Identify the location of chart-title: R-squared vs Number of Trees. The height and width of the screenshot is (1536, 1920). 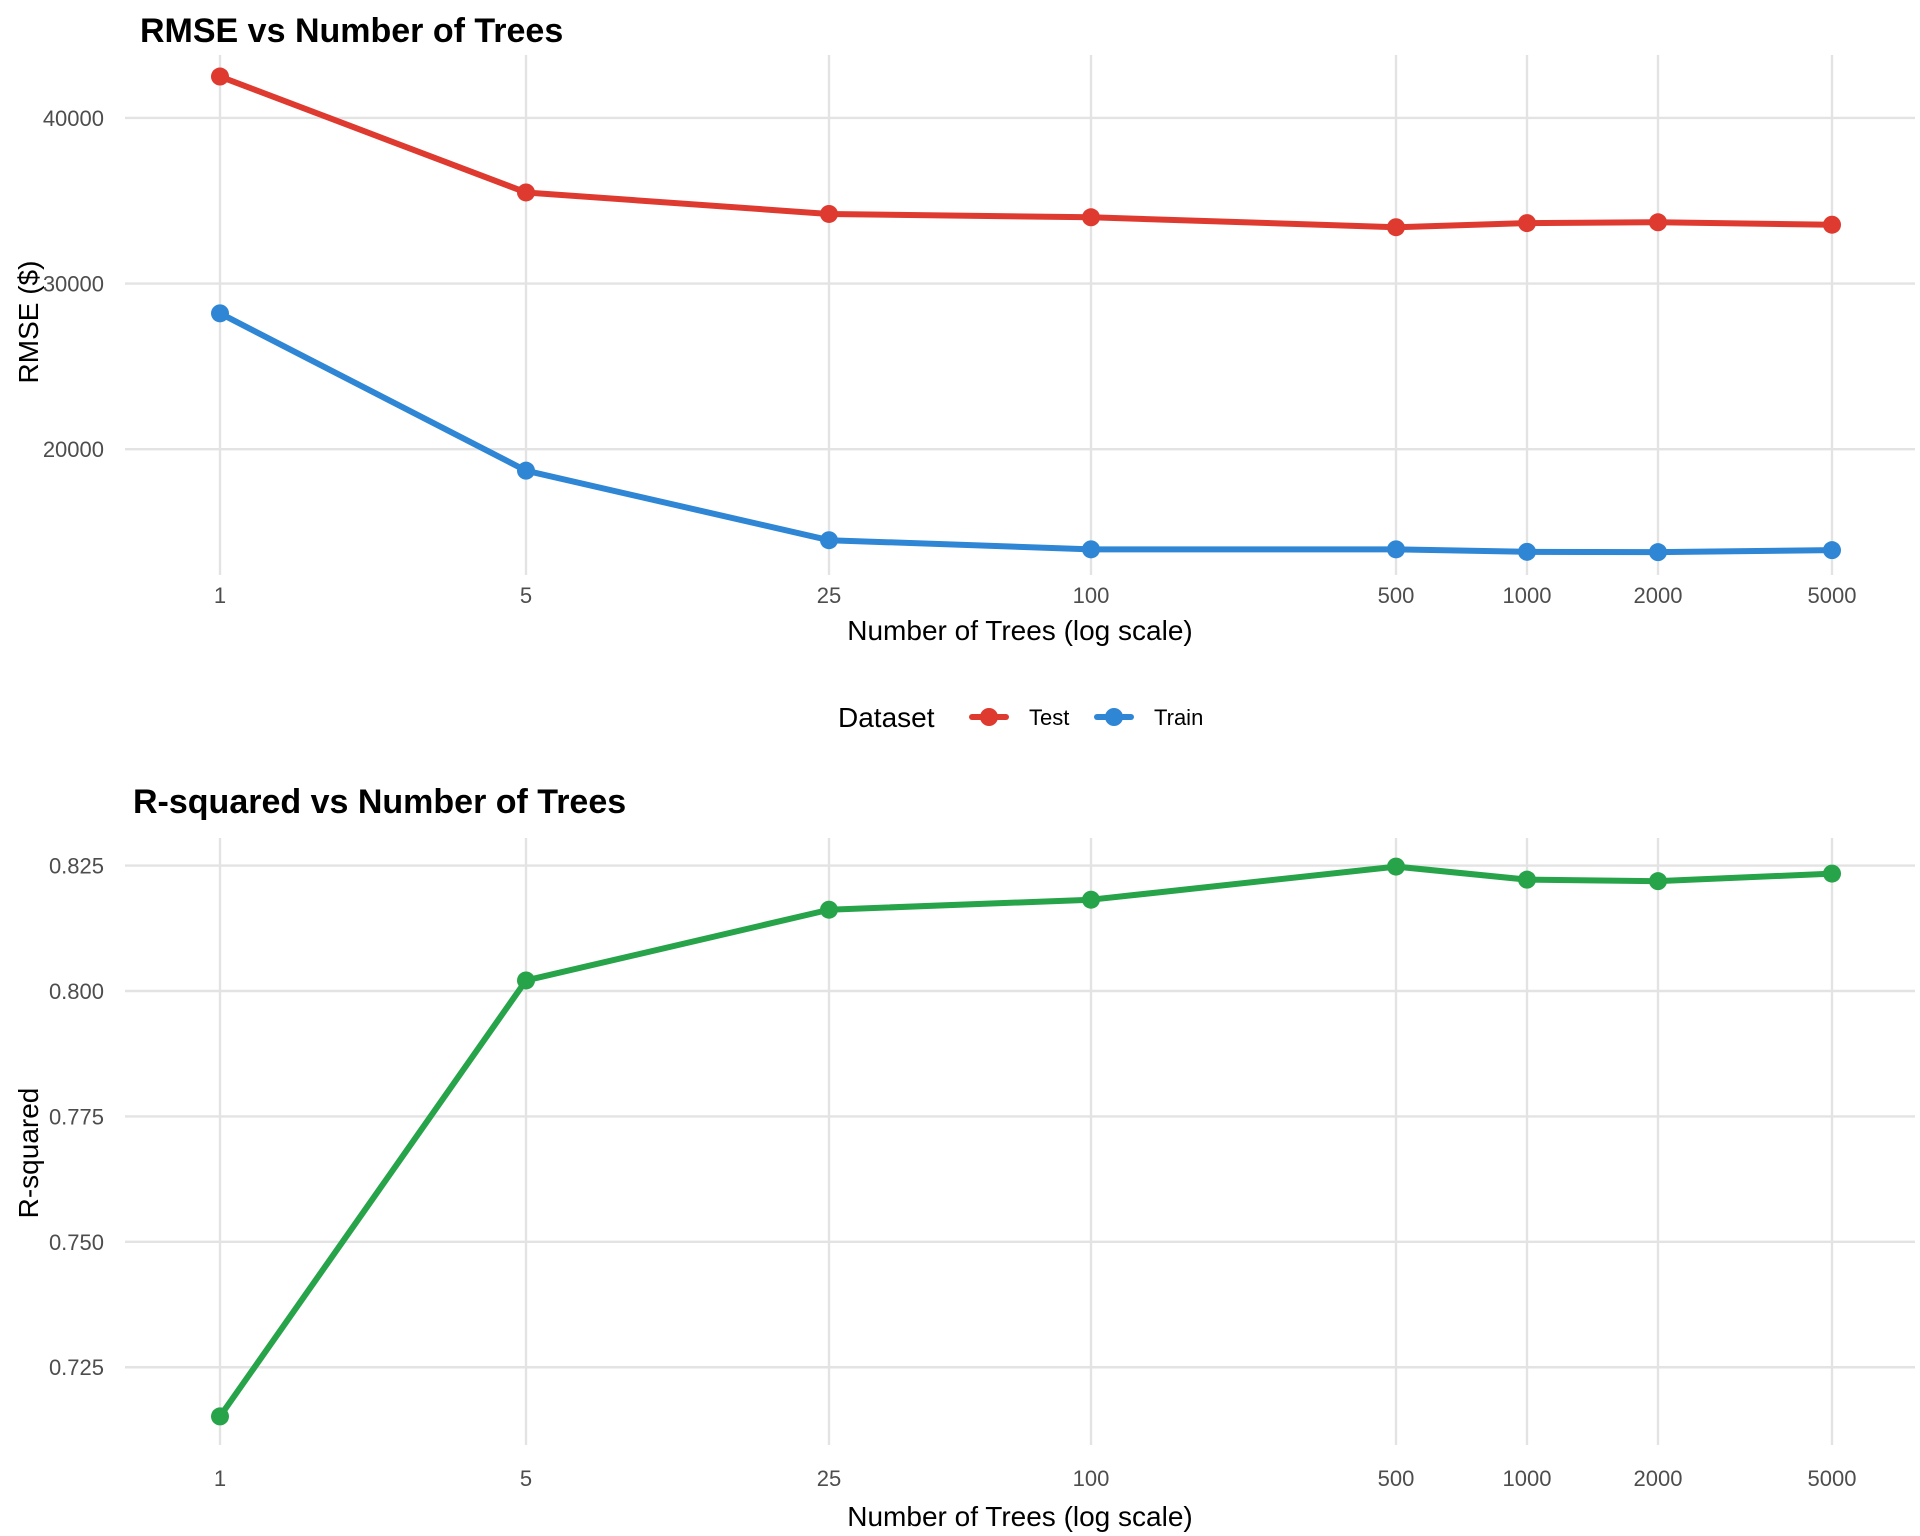
(379, 802).